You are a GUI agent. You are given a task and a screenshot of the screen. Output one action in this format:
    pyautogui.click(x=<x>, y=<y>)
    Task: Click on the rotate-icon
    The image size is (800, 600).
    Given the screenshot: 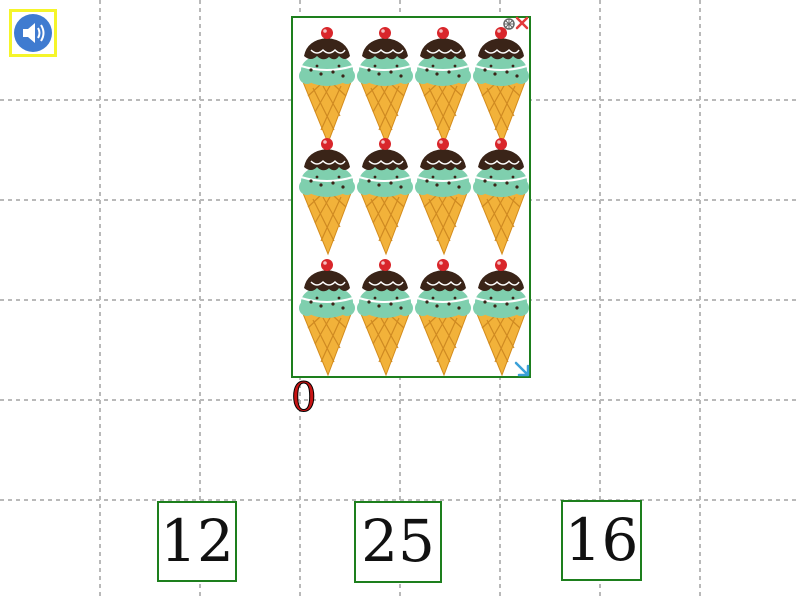 What is the action you would take?
    pyautogui.click(x=509, y=23)
    